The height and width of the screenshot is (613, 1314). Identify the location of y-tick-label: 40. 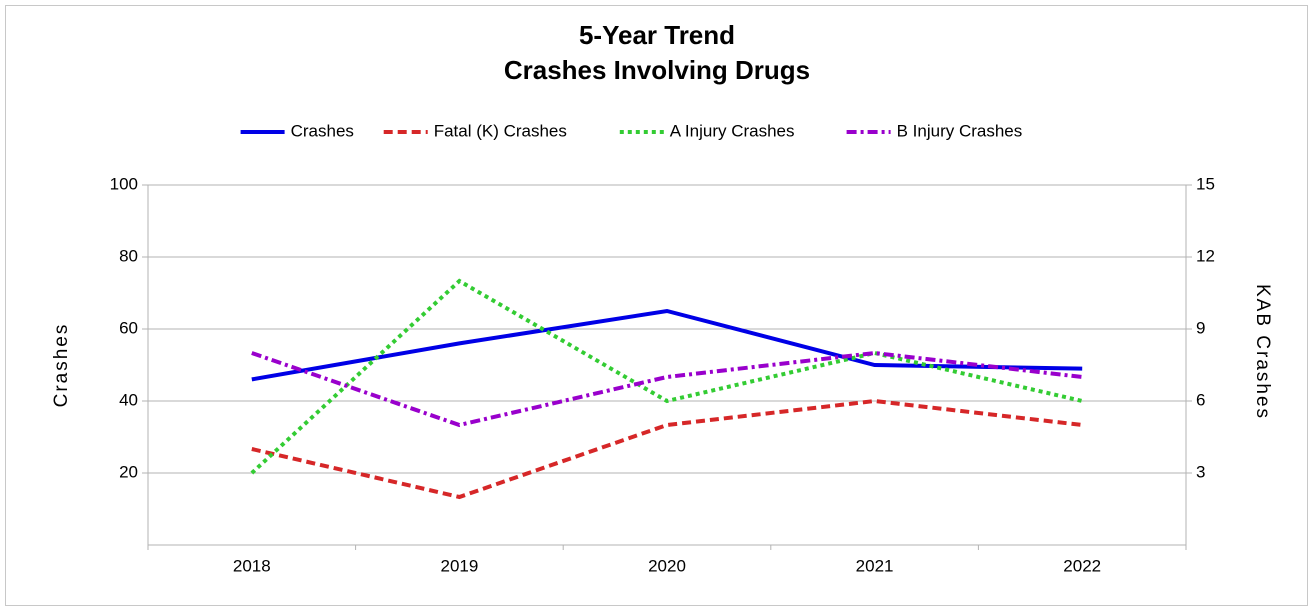
(128, 399).